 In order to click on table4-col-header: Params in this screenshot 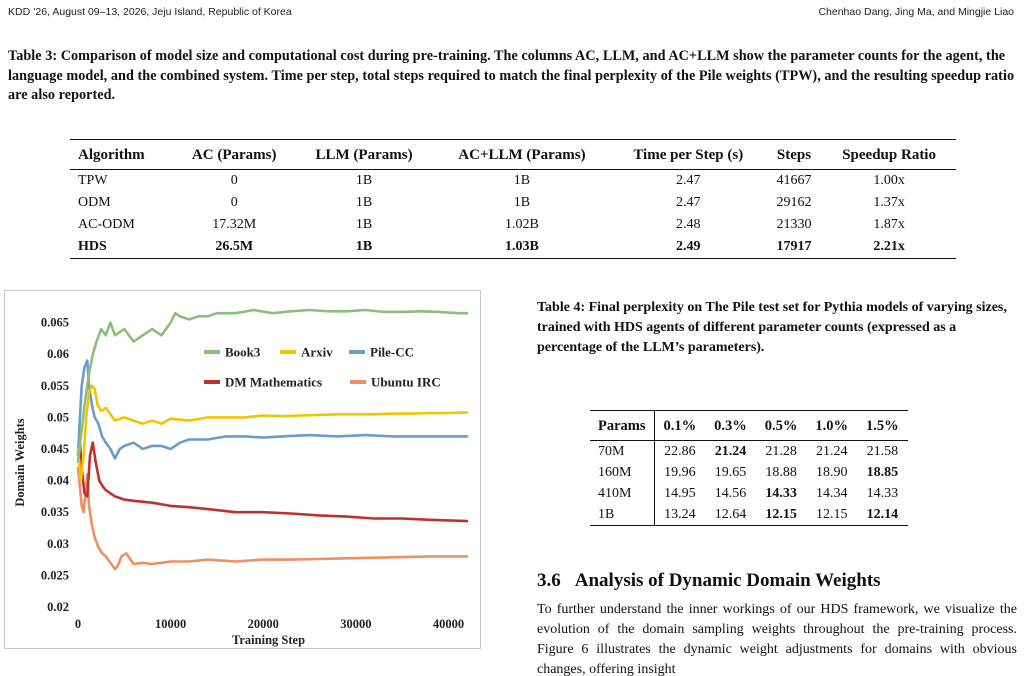, I will do `click(622, 425)`.